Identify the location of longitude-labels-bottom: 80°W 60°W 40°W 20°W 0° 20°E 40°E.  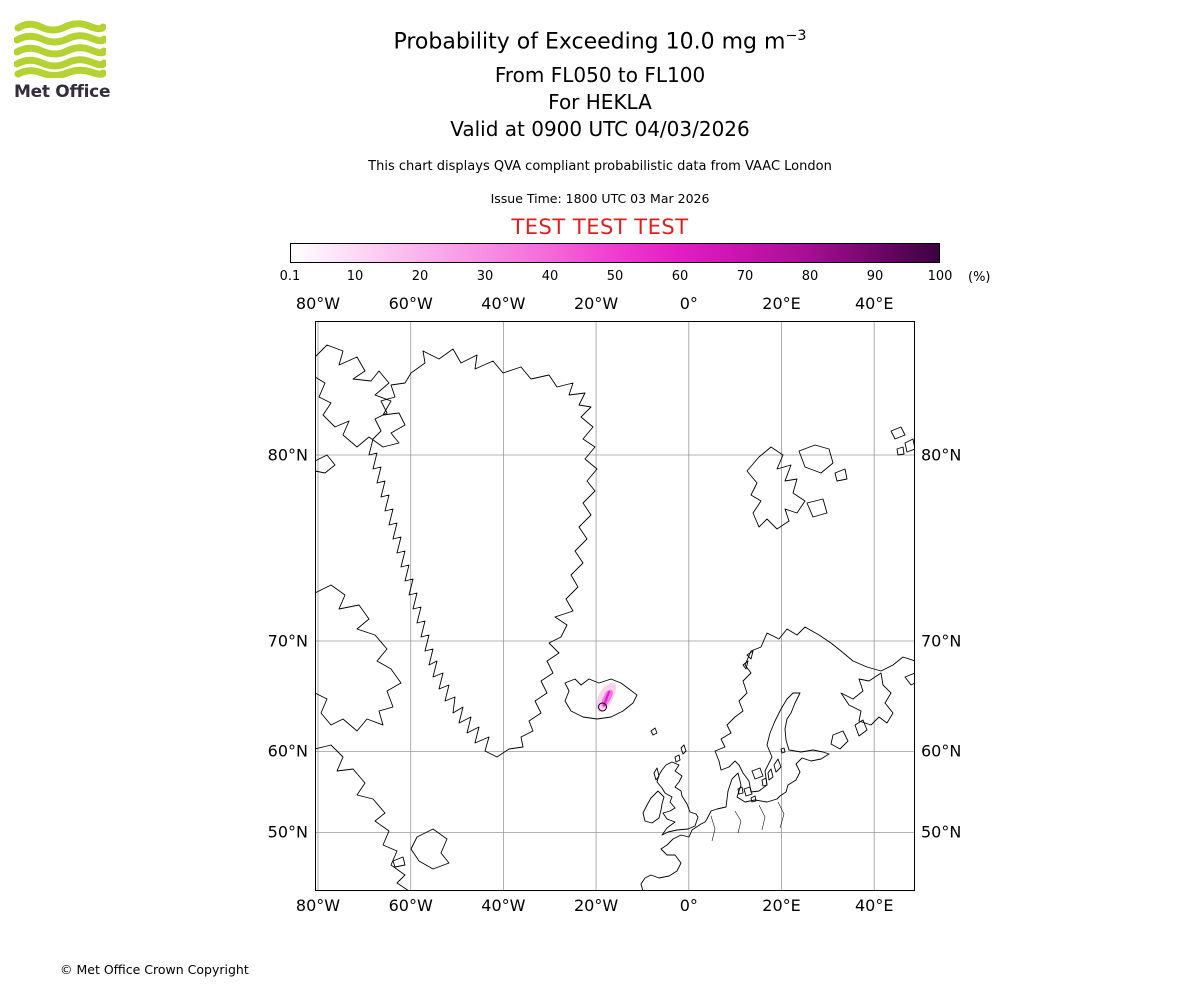
(605, 906).